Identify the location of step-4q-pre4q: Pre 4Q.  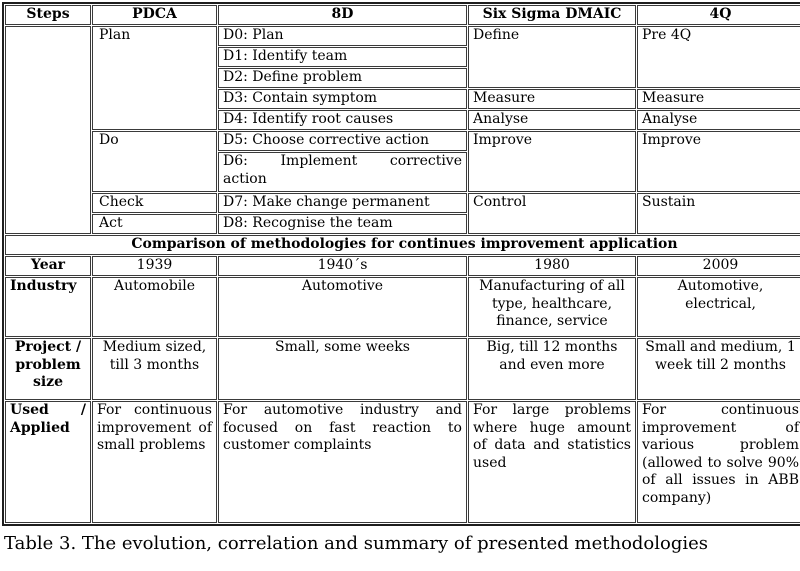
(718, 57).